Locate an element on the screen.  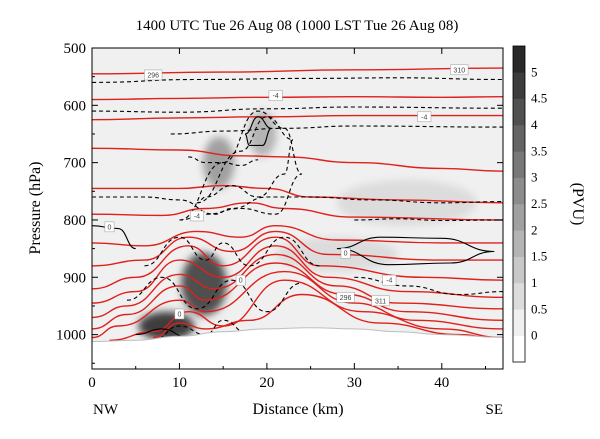
contour-label-5: 0 is located at coordinates (109, 227).